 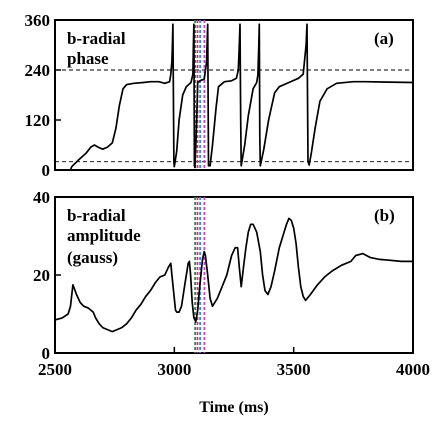 What do you see at coordinates (38, 120) in the screenshot?
I see `y-tick-label-a-1: 120` at bounding box center [38, 120].